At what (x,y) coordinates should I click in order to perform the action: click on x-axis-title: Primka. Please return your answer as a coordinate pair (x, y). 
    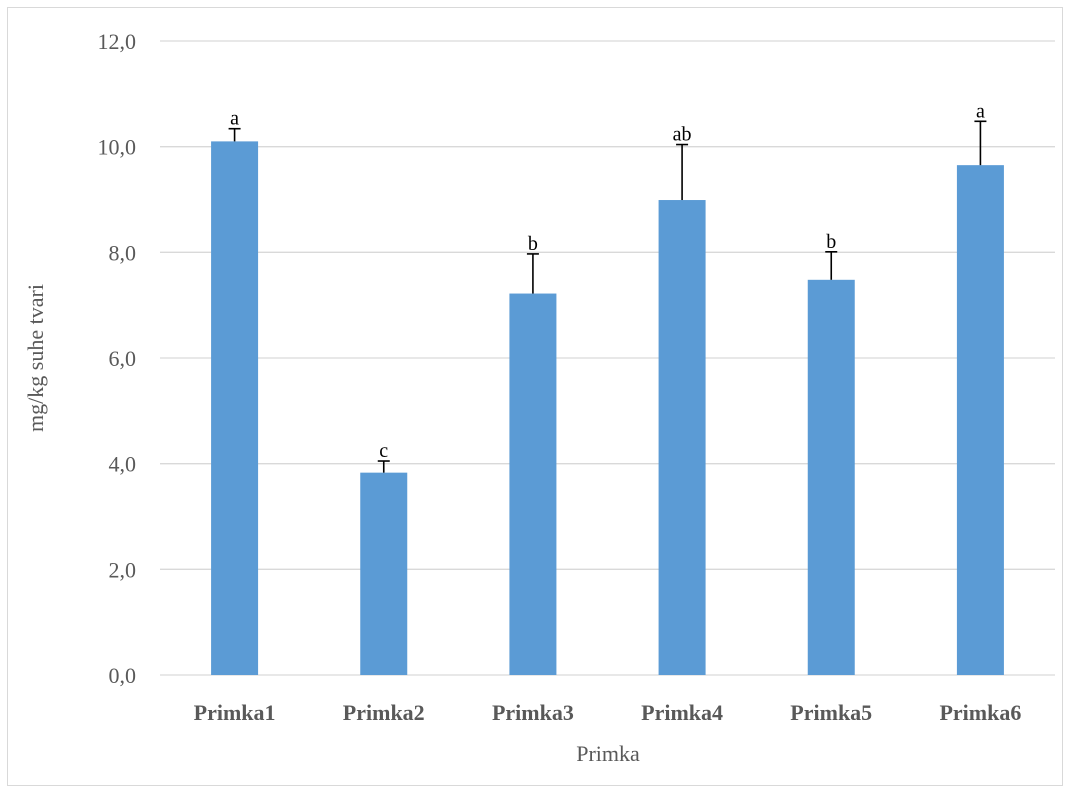
    Looking at the image, I should click on (608, 753).